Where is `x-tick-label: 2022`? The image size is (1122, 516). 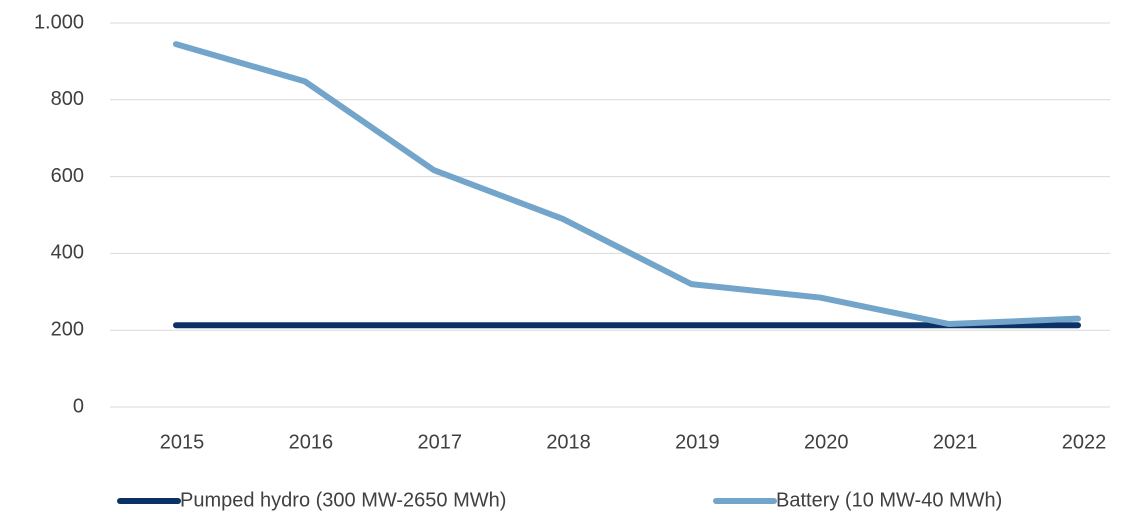
x-tick-label: 2022 is located at coordinates (1084, 442).